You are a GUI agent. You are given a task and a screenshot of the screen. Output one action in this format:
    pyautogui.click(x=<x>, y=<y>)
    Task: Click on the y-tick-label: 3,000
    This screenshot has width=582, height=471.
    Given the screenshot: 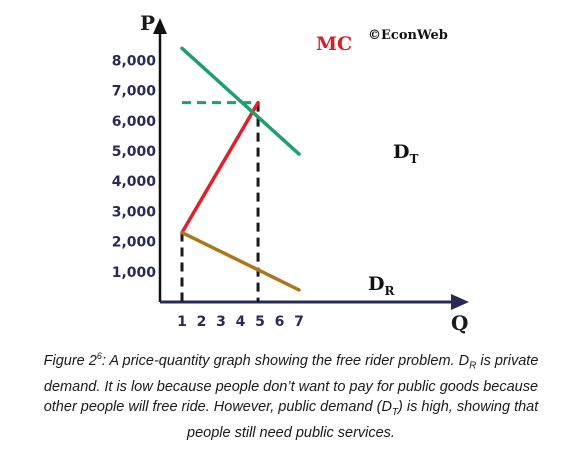 What is the action you would take?
    pyautogui.click(x=134, y=212)
    